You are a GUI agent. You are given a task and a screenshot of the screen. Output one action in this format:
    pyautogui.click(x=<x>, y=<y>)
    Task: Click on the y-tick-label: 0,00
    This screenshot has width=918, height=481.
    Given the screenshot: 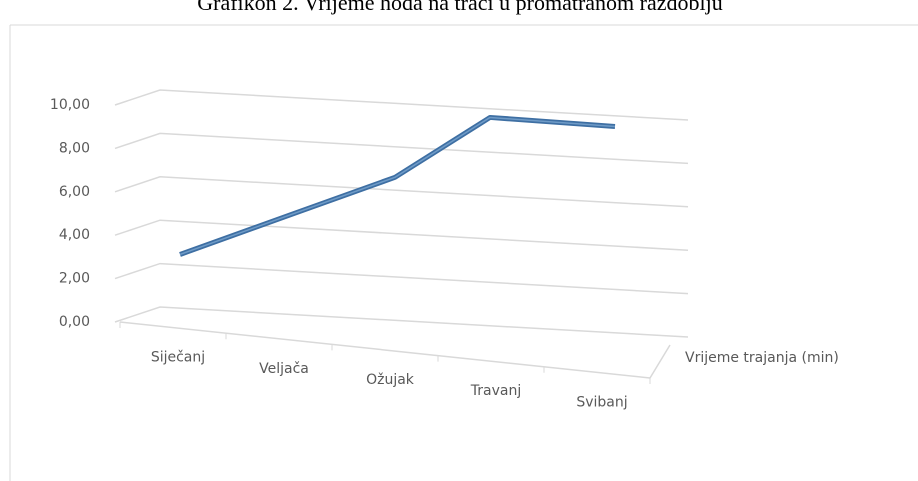 What is the action you would take?
    pyautogui.click(x=74, y=322)
    